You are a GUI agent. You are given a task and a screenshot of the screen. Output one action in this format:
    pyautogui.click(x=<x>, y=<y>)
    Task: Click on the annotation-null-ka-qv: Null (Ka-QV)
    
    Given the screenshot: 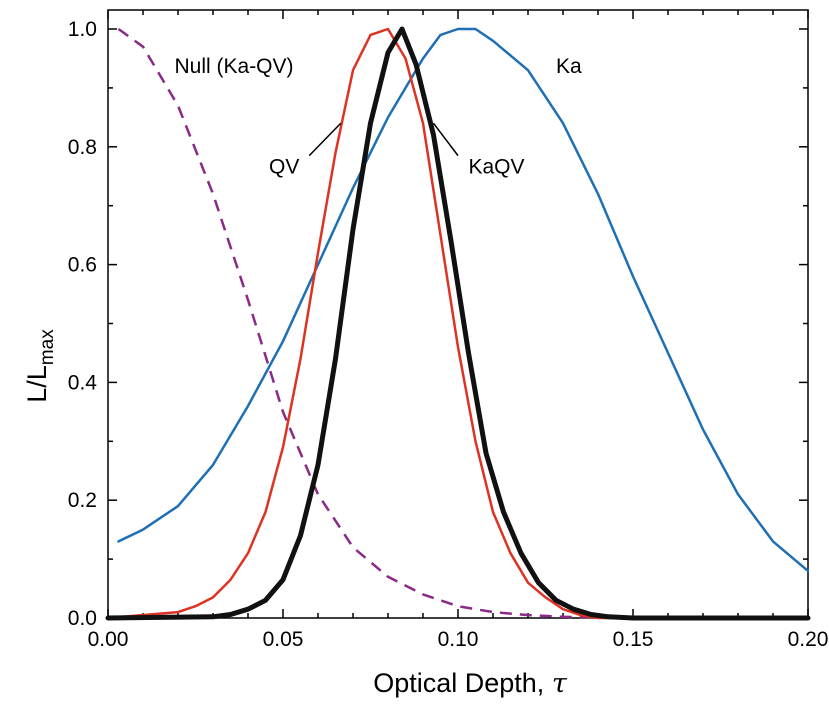 What is the action you would take?
    pyautogui.click(x=234, y=66)
    